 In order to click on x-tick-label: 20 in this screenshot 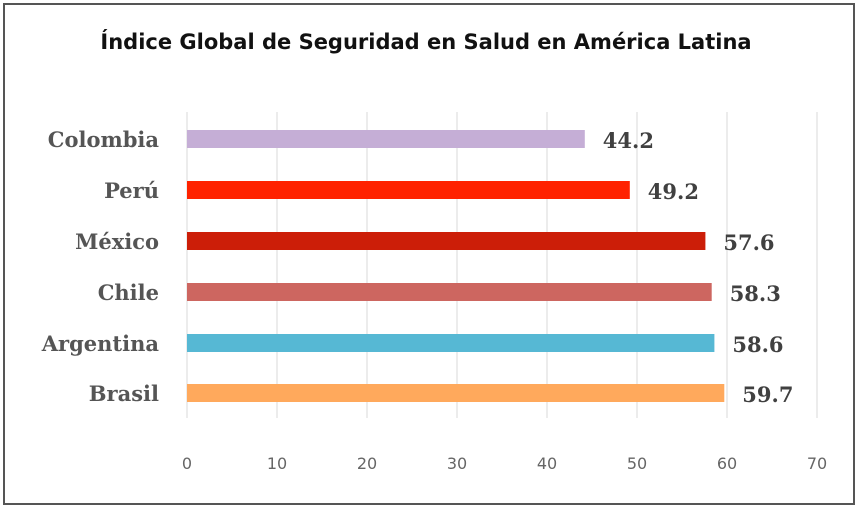, I will do `click(367, 463)`.